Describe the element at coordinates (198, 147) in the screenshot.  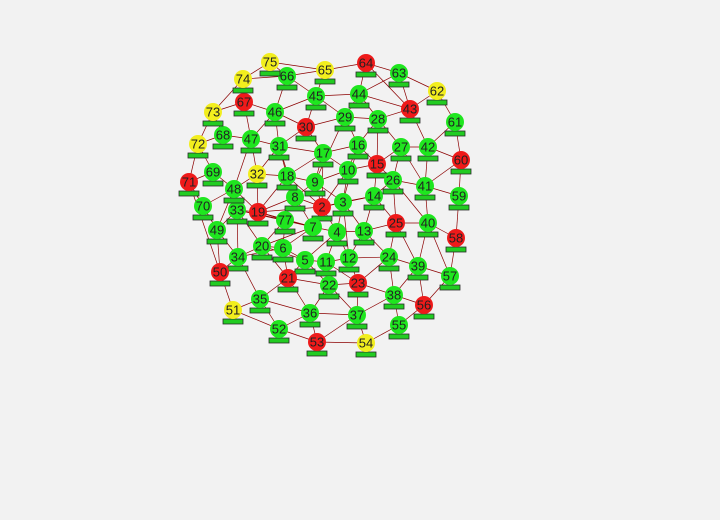
I see `node-72: 72` at that location.